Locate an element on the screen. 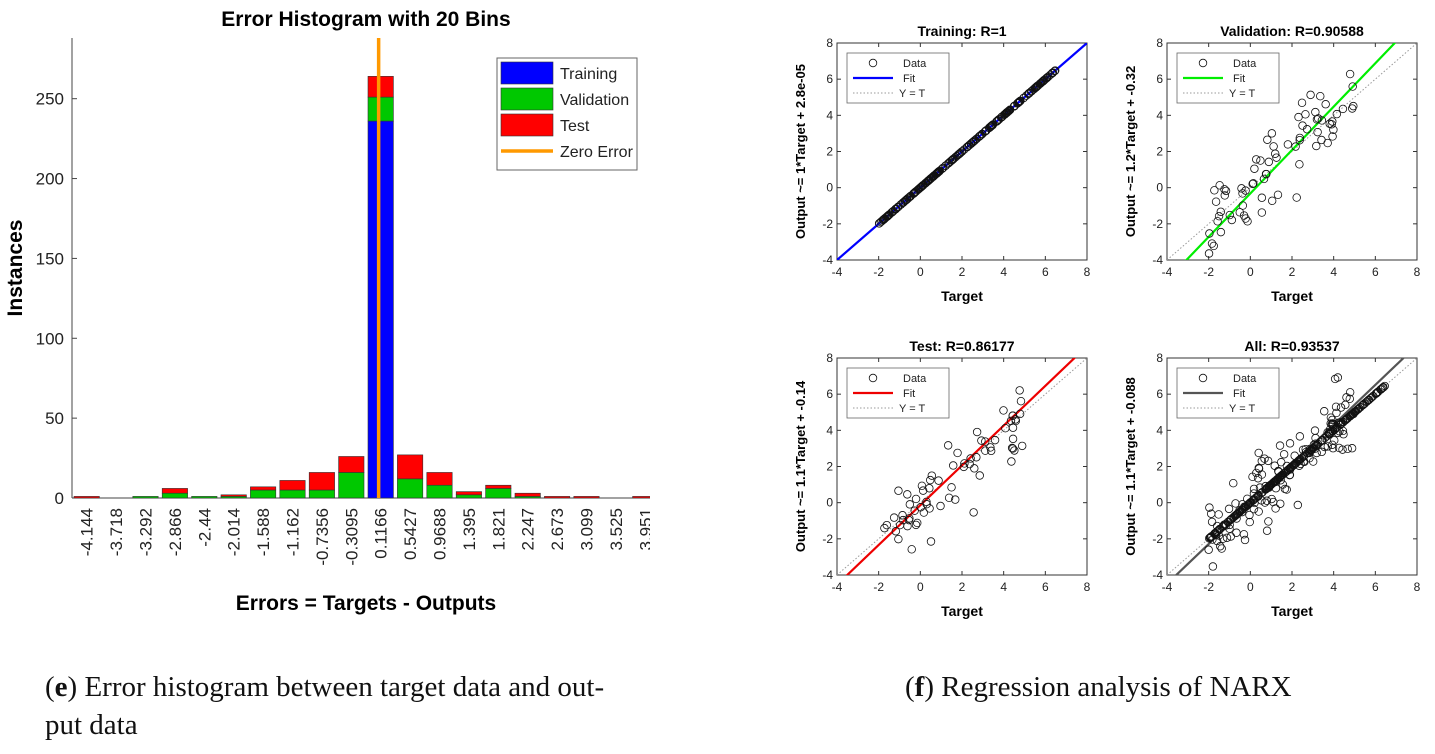 Image resolution: width=1435 pixels, height=754 pixels. histogram-title: Error Histogram with 20 Bins is located at coordinates (365, 19).